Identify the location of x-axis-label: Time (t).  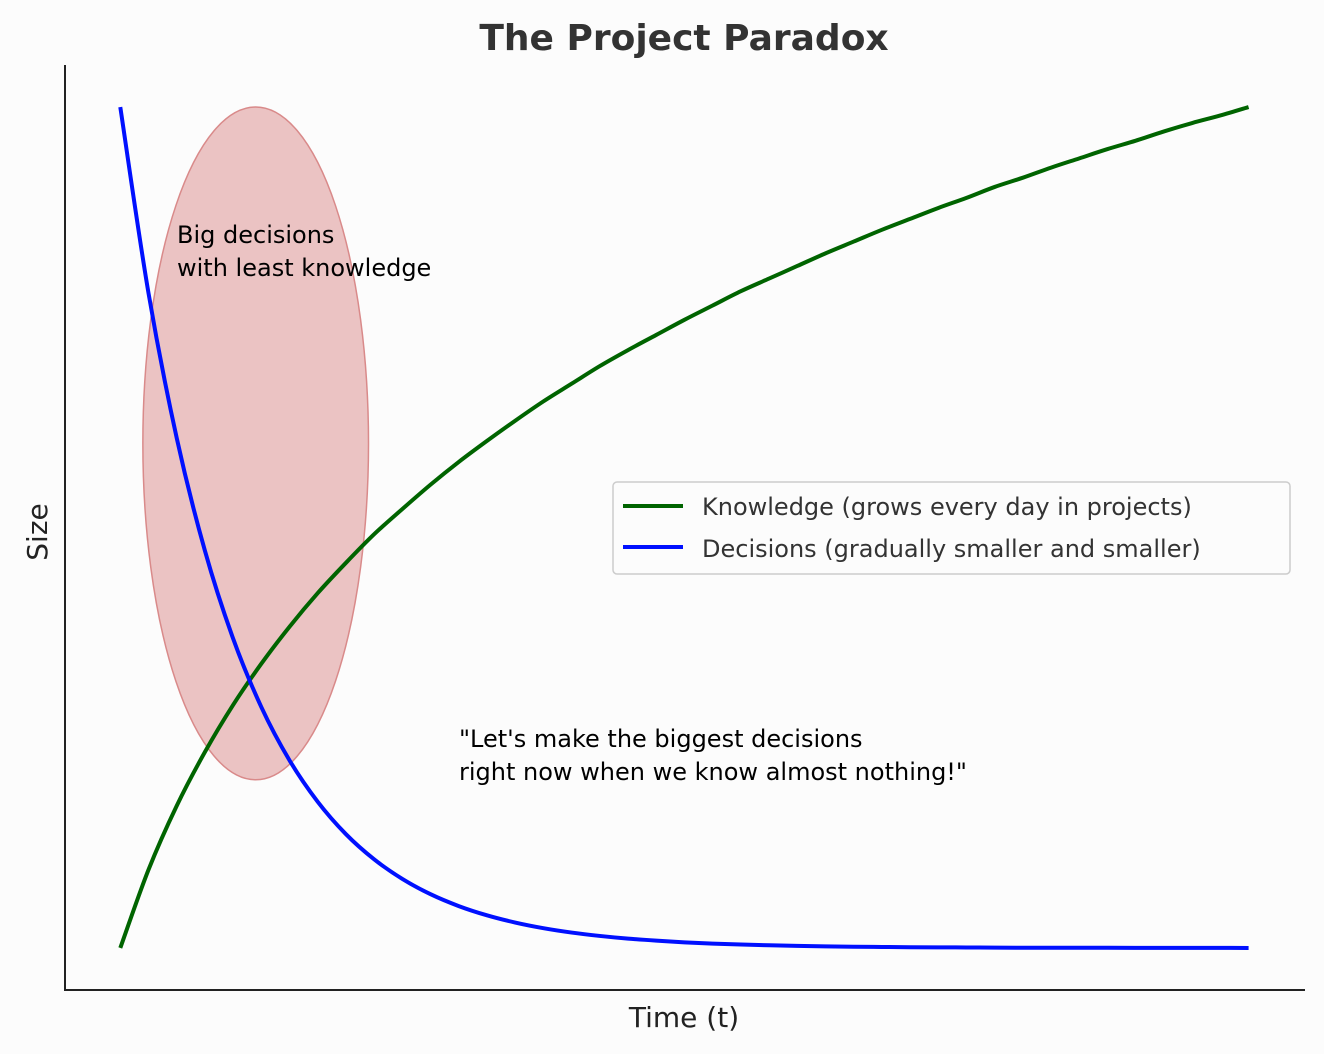
(683, 1017).